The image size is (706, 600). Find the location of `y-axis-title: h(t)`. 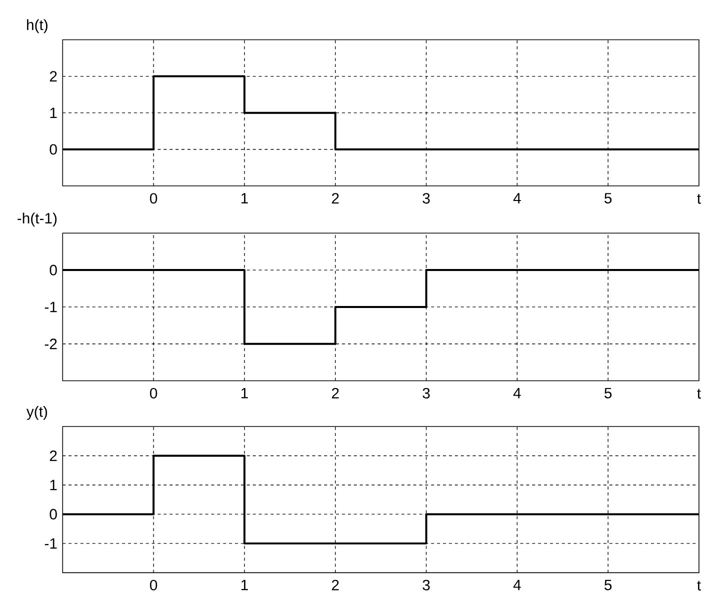

y-axis-title: h(t) is located at coordinates (37, 26).